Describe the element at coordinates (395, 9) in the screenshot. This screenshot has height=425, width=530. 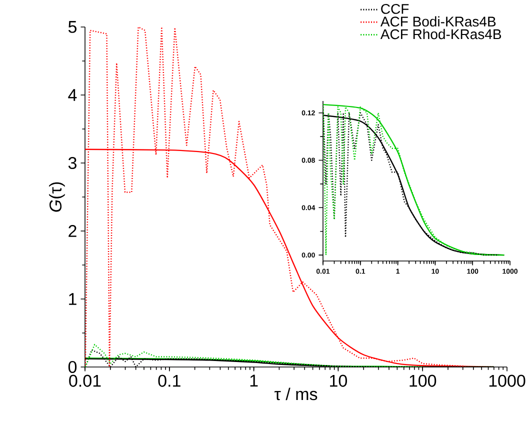
I see `legend-label: CCF` at that location.